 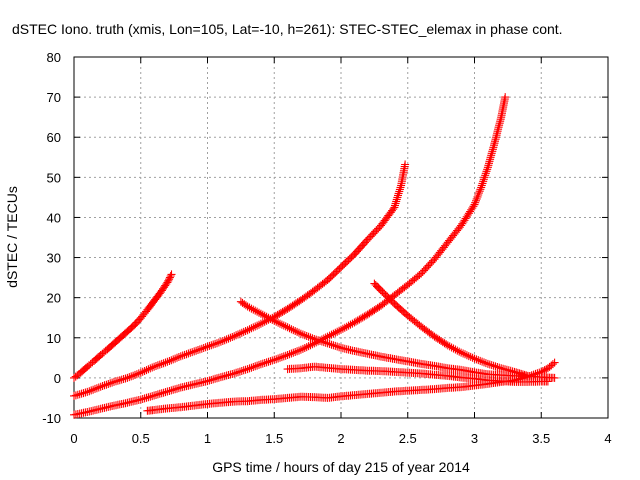 What do you see at coordinates (54, 217) in the screenshot?
I see `y-tick-label: 40` at bounding box center [54, 217].